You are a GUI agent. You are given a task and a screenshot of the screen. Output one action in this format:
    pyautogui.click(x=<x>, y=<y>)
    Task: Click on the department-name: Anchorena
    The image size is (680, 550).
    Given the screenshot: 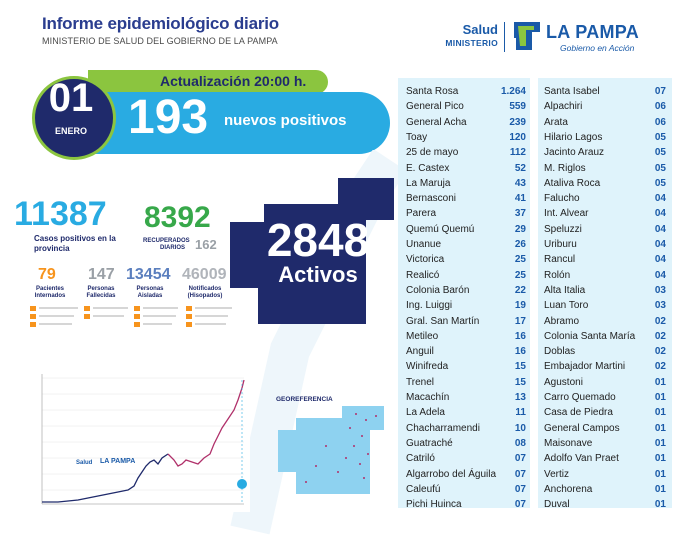 What is the action you would take?
    pyautogui.click(x=568, y=489)
    